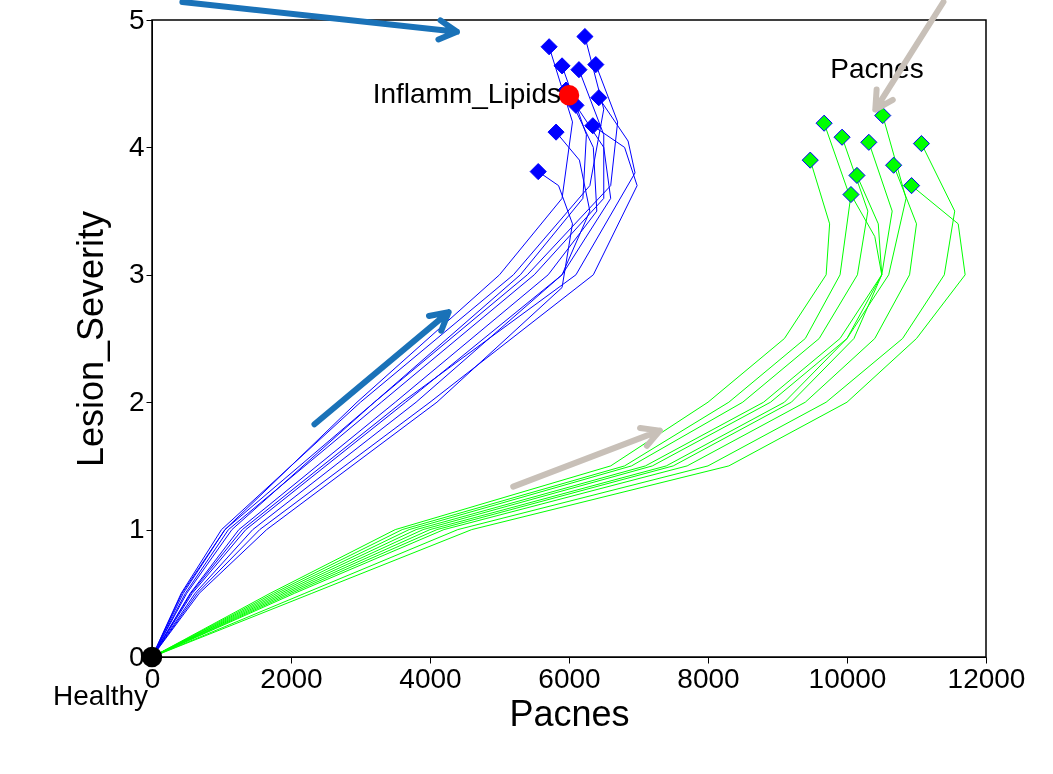  Describe the element at coordinates (136, 529) in the screenshot. I see `y-tick-label: 1` at that location.